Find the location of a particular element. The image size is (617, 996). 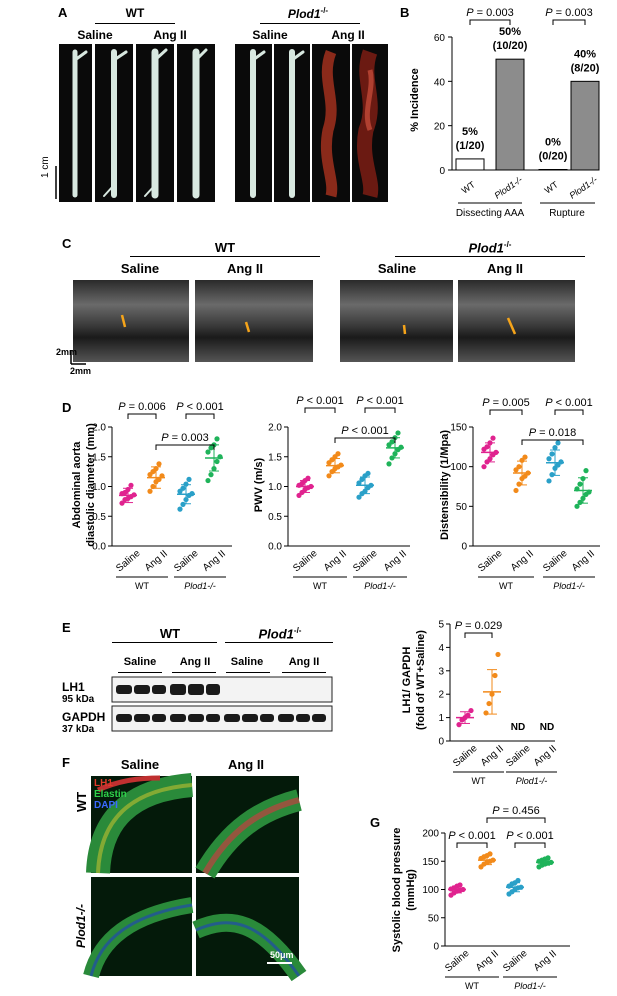

panel-d2-p3-bracket is located at coordinates (365, 440).